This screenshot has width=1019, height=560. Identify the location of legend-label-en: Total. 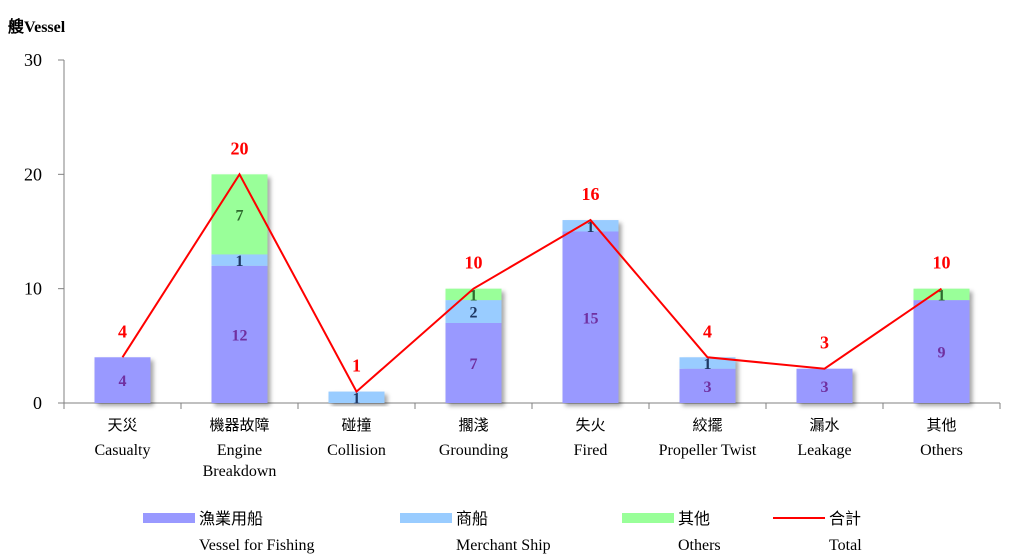
(845, 545).